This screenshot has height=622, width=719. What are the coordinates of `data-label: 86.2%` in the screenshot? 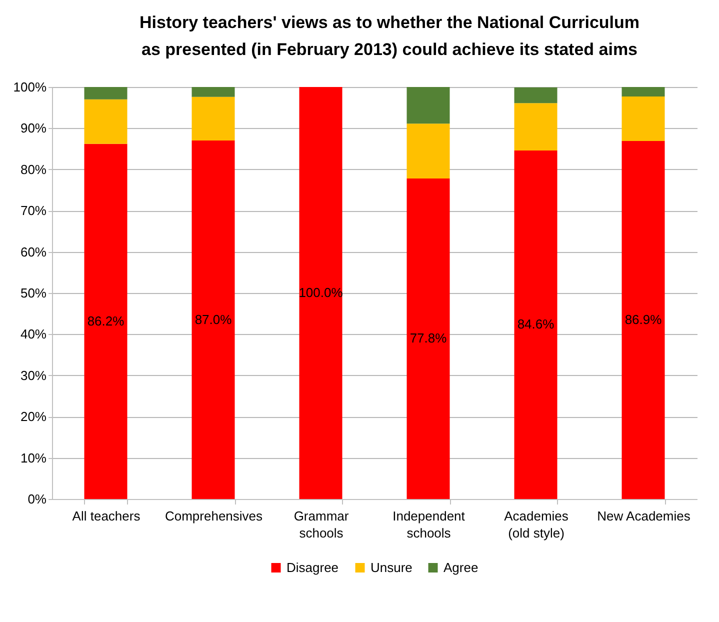 It's located at (106, 320).